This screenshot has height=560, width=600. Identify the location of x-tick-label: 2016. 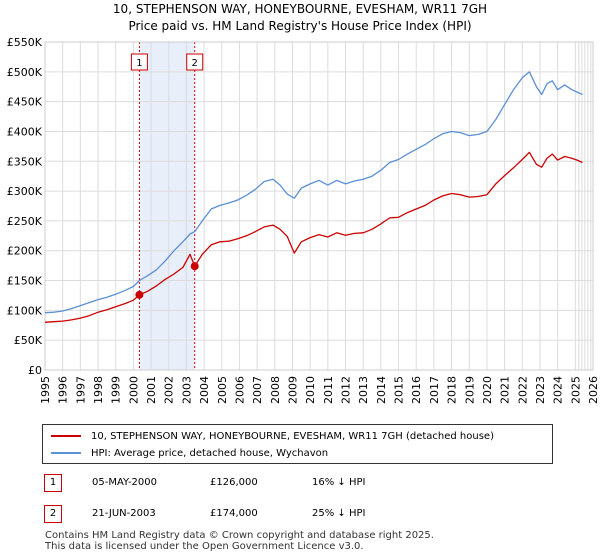
(416, 390).